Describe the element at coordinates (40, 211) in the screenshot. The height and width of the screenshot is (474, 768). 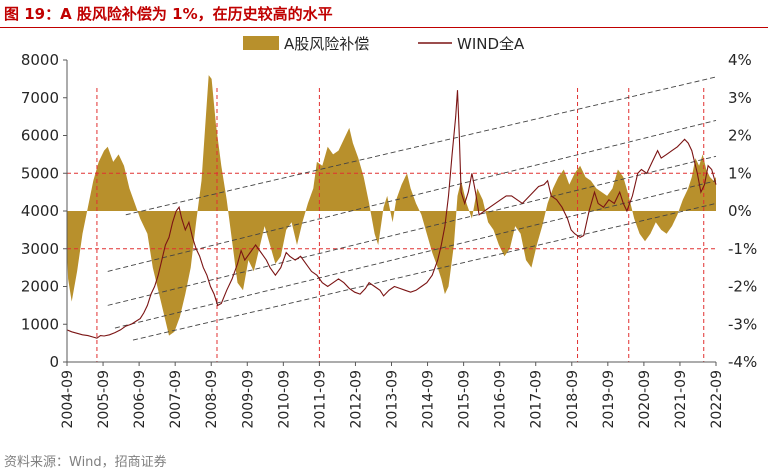
I see `left-tick-label: 4000` at that location.